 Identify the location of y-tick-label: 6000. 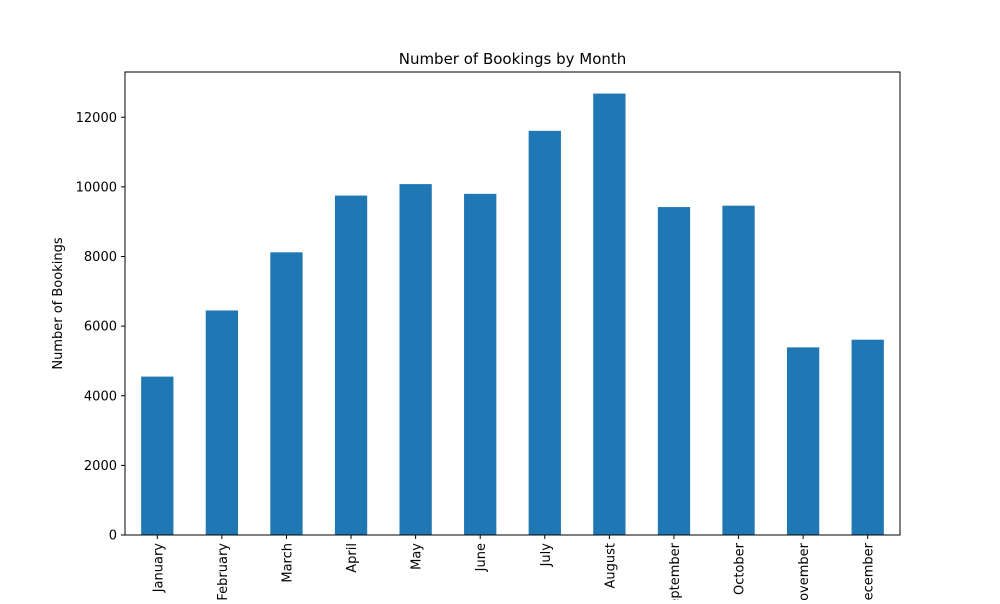
(100, 327).